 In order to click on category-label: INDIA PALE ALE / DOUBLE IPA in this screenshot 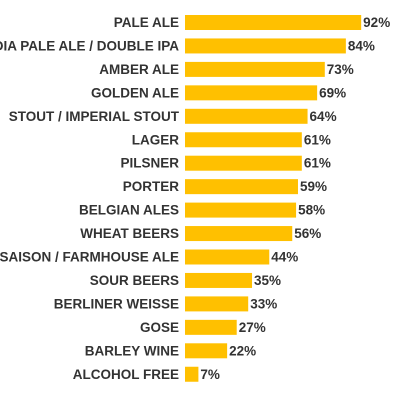, I will do `click(89, 45)`.